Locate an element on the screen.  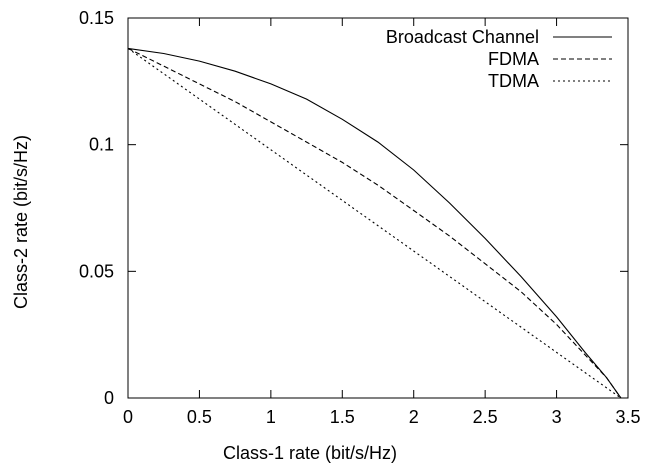
legend-label: FDMA is located at coordinates (513, 59).